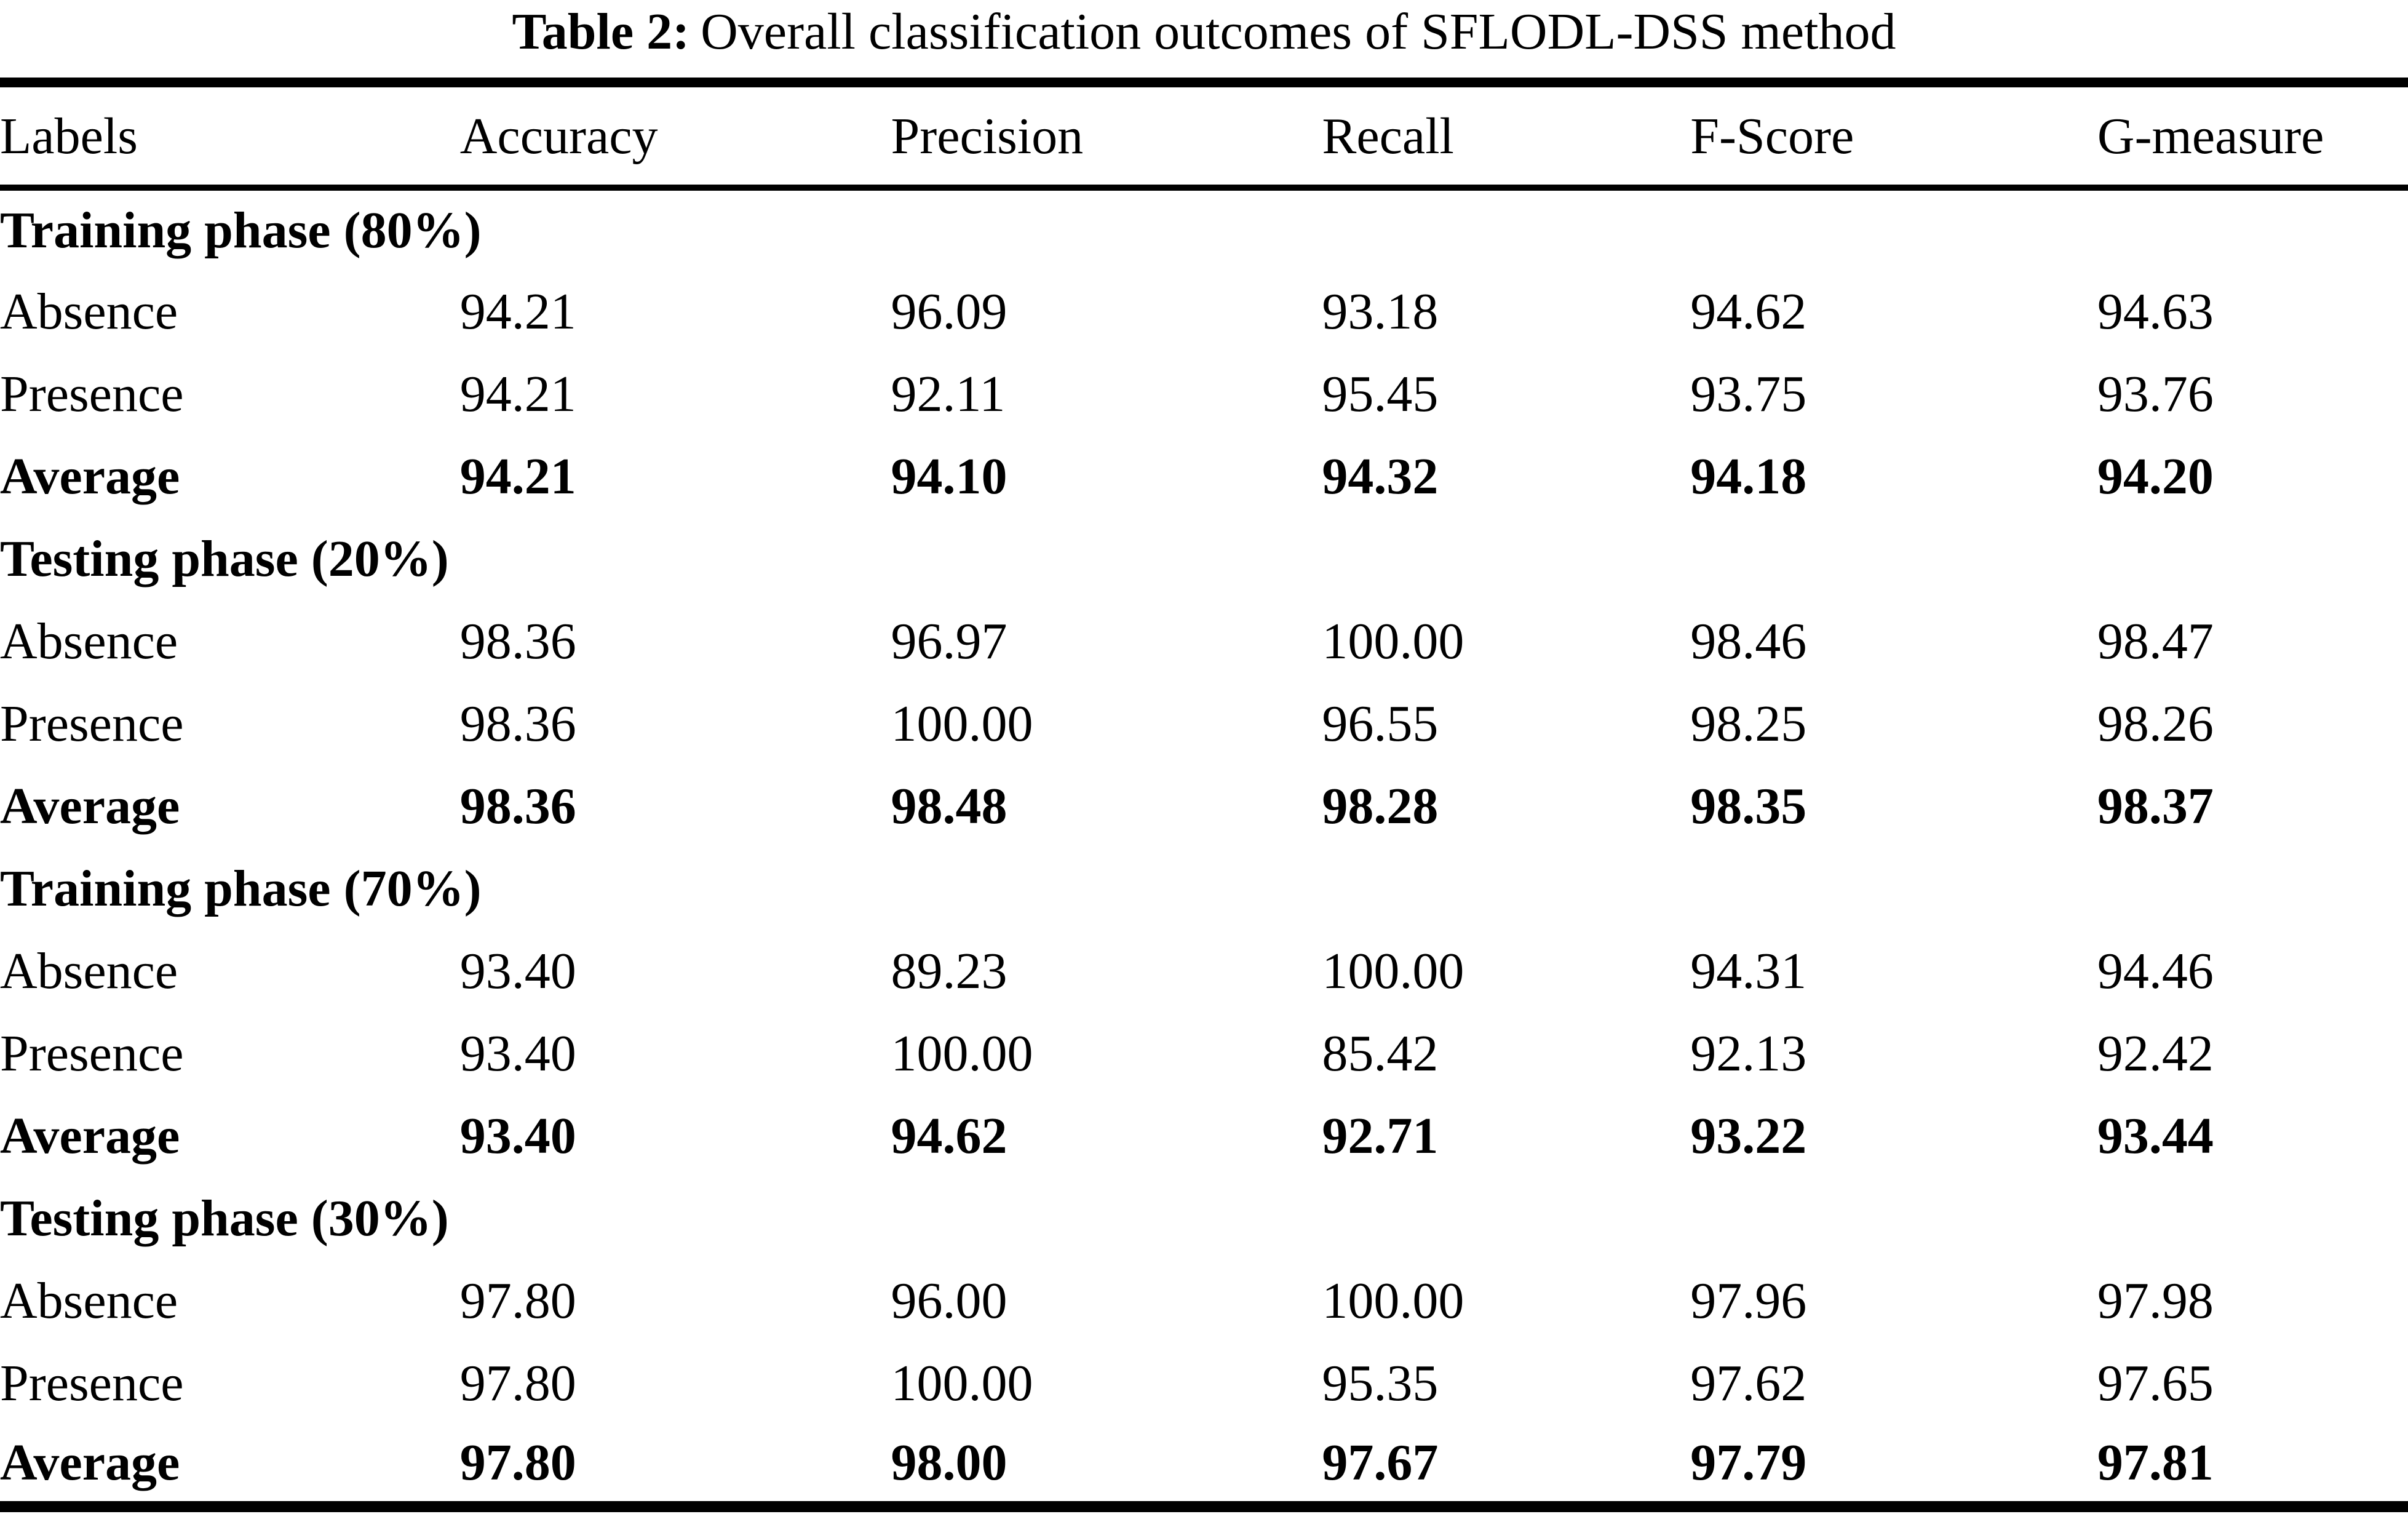 The image size is (2408, 1530). What do you see at coordinates (1381, 723) in the screenshot?
I see `cell-recall: 96.55` at bounding box center [1381, 723].